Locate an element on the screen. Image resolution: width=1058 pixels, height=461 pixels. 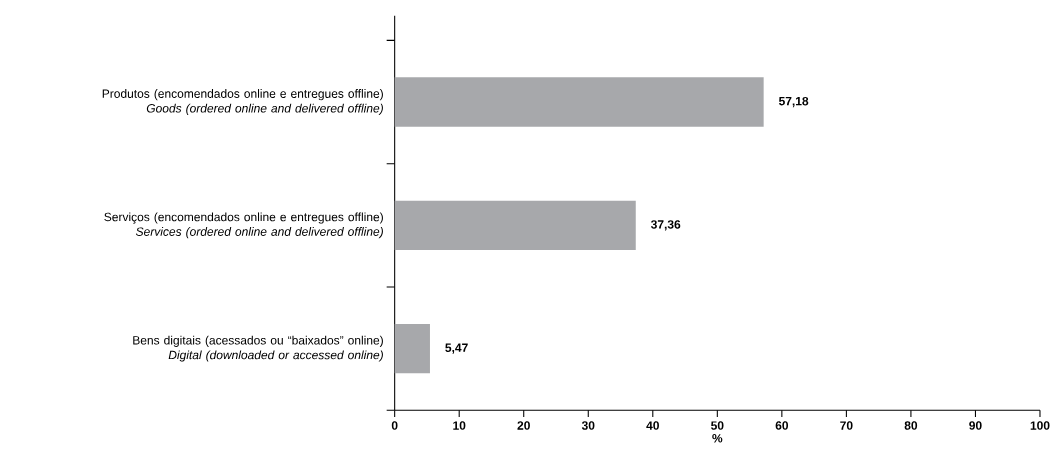
x-tick-label: 70 is located at coordinates (846, 425).